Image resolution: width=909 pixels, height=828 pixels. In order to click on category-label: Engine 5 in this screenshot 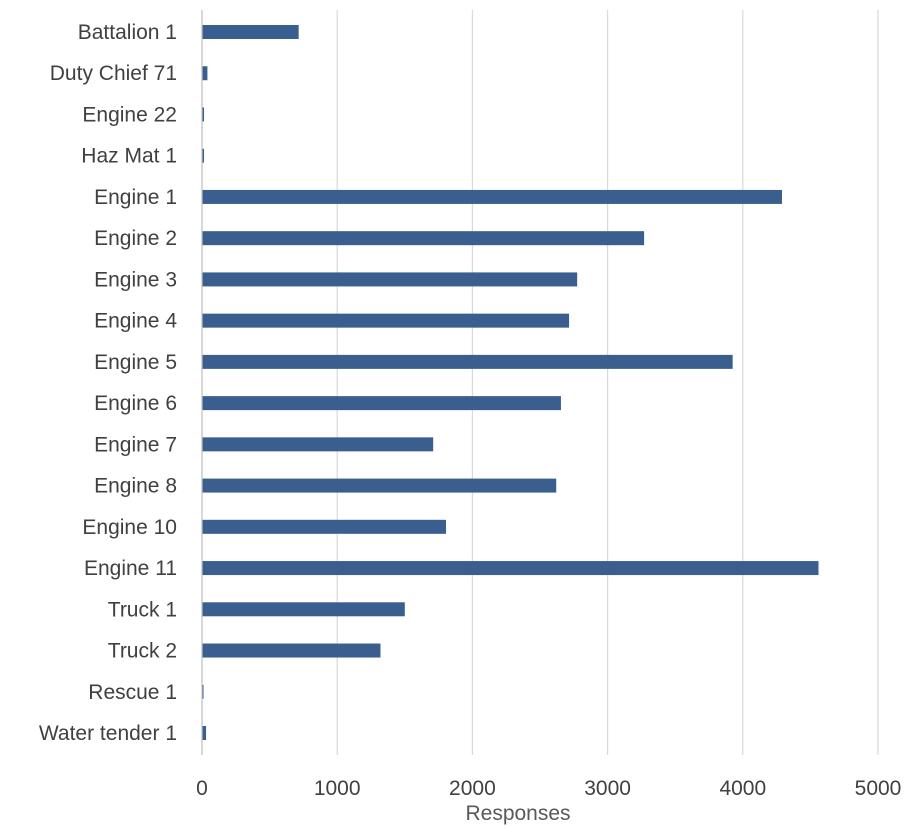, I will do `click(135, 362)`.